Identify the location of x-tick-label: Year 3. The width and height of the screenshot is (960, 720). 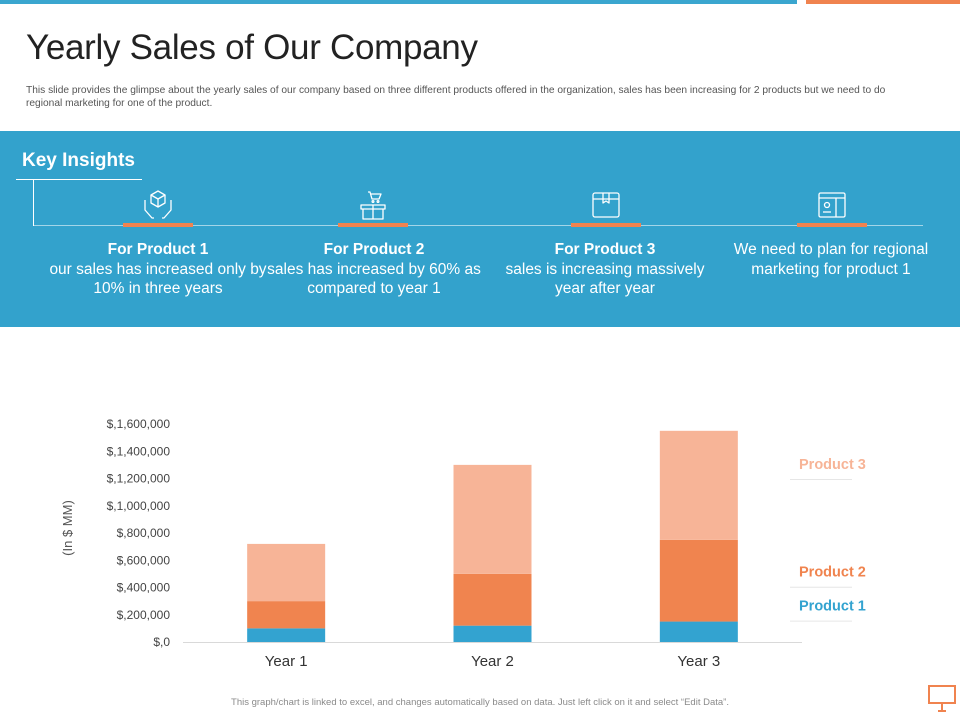
(698, 661).